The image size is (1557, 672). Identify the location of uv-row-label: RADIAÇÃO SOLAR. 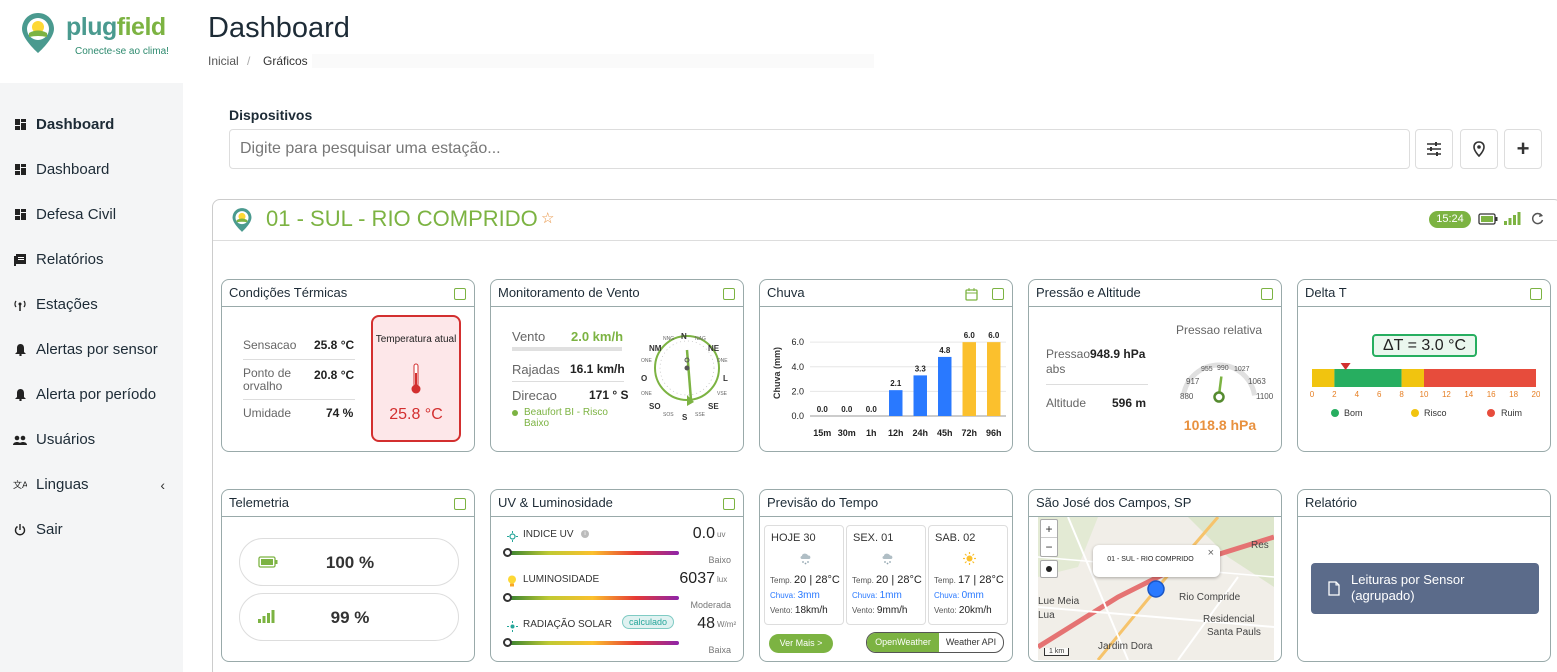
(567, 624).